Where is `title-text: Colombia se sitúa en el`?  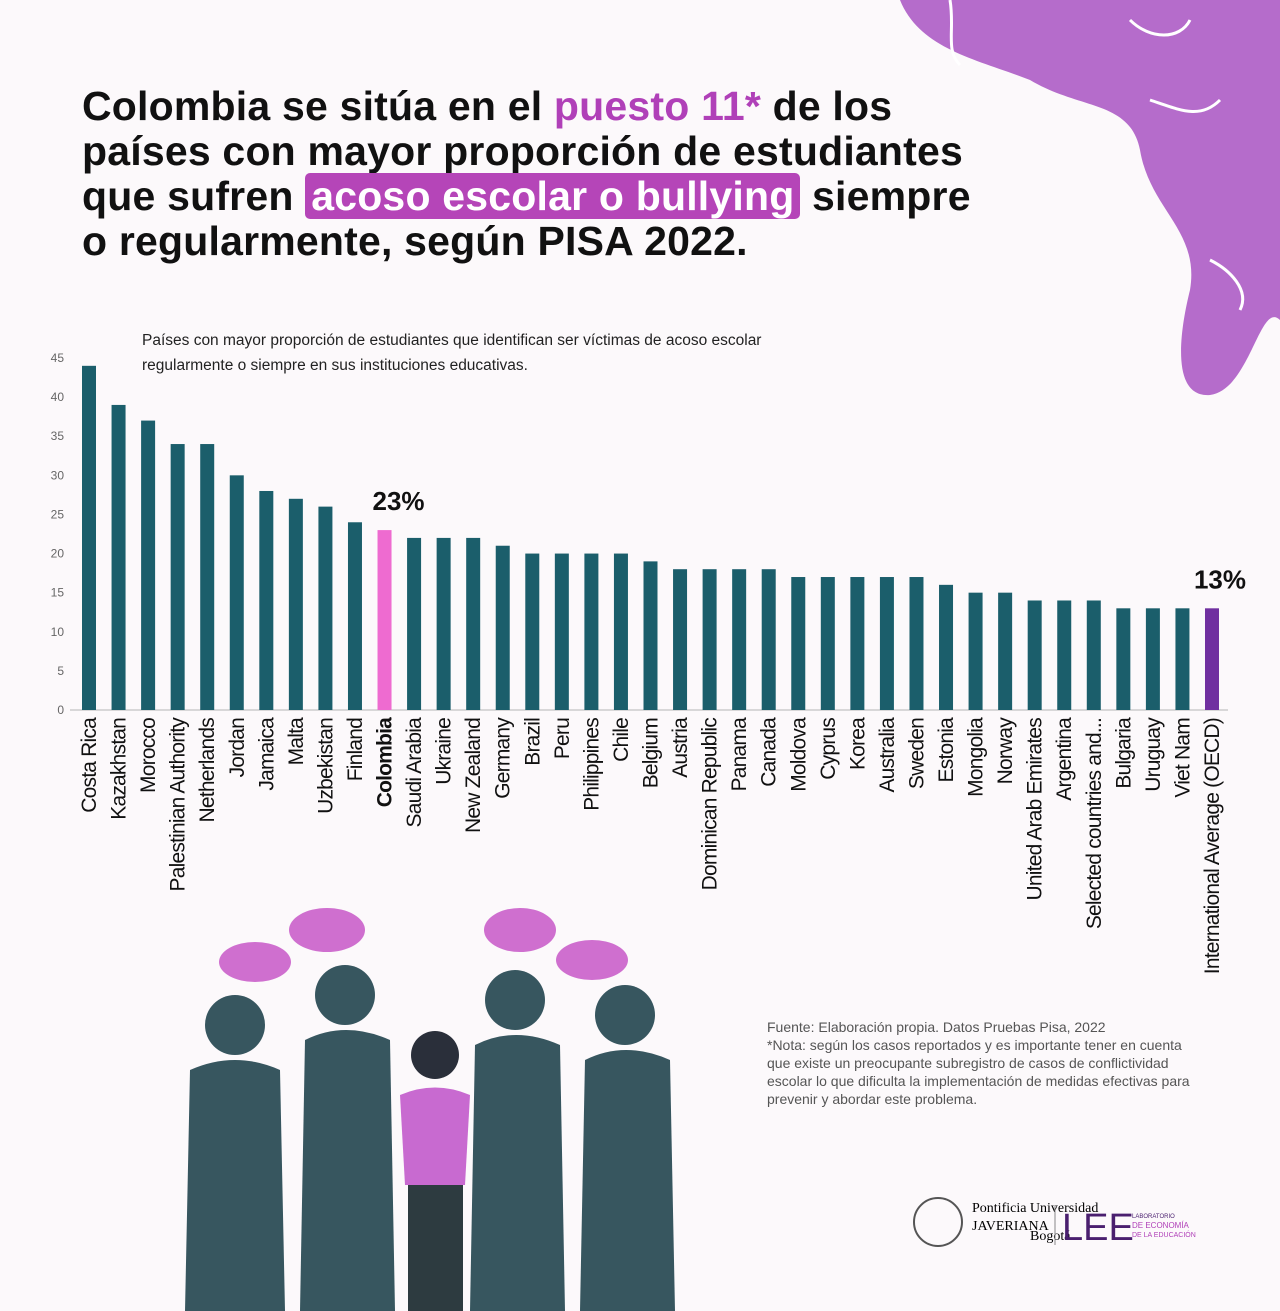
title-text: Colombia se sitúa en el is located at coordinates (318, 106).